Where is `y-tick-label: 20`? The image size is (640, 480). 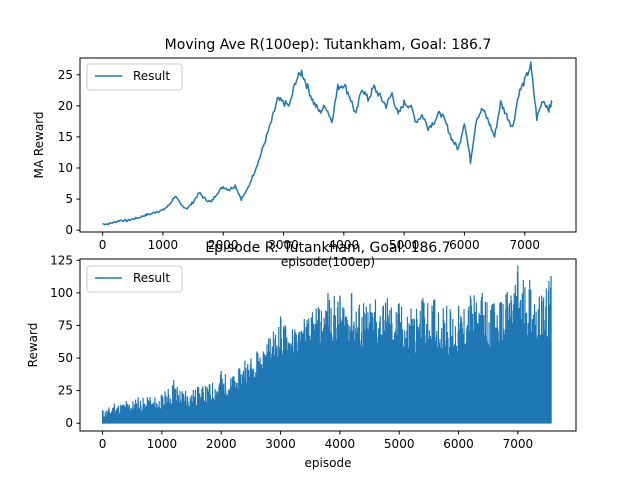
y-tick-label: 20 is located at coordinates (65, 106).